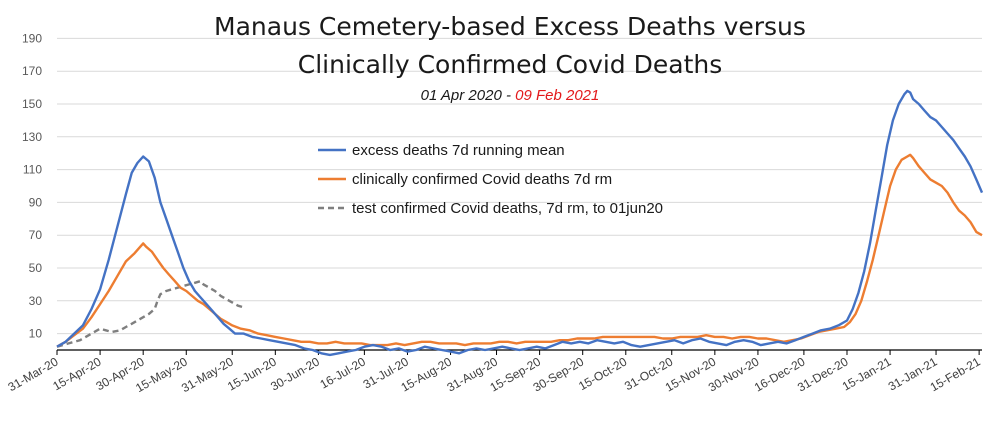  Describe the element at coordinates (32, 71) in the screenshot. I see `y-tick-label: 170` at that location.